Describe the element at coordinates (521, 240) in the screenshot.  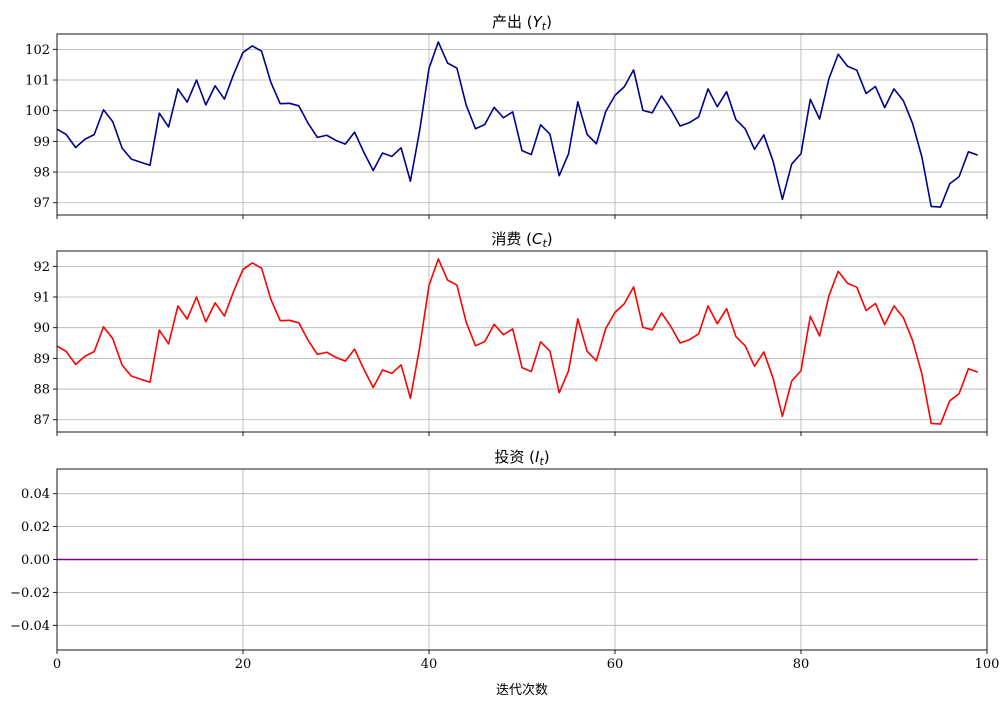
I see `subplot-title: 消费 (Ct)` at that location.